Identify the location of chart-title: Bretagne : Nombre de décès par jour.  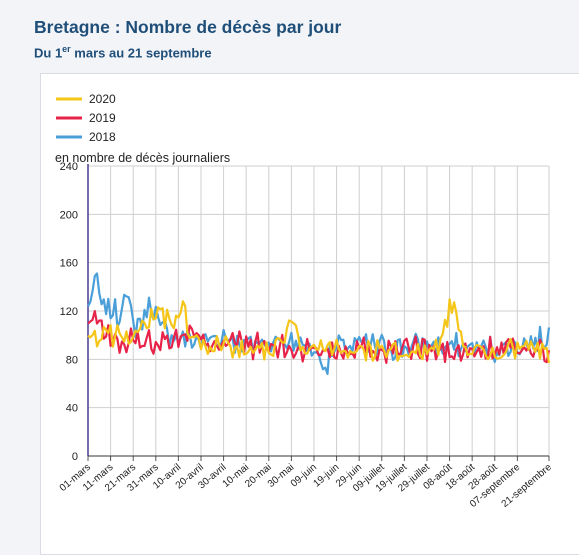
(188, 27).